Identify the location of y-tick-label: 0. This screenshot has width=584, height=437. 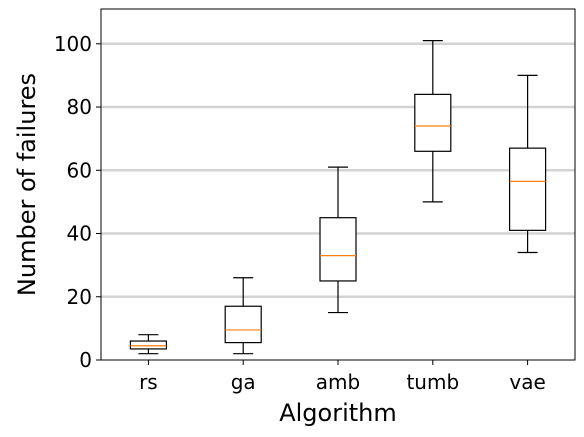
(85, 360).